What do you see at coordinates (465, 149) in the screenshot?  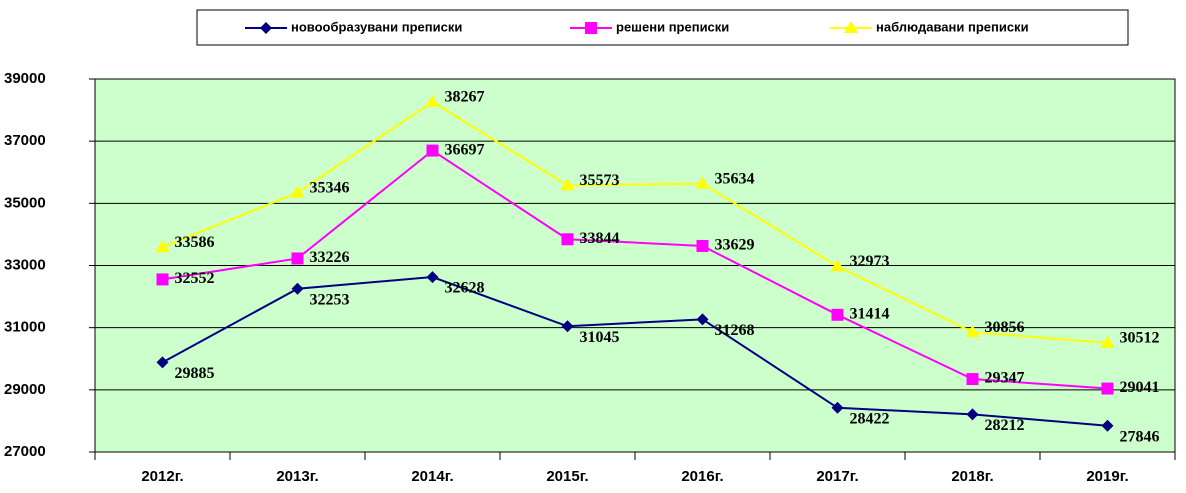 I see `data-label: 36697` at bounding box center [465, 149].